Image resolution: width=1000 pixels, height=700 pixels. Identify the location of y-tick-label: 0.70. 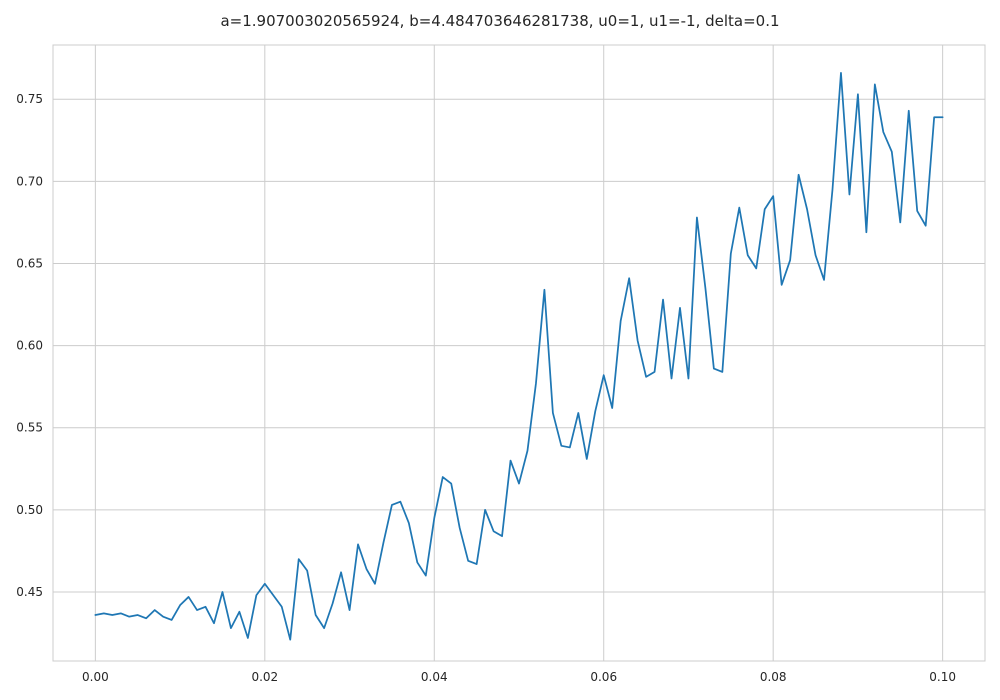
(29, 181).